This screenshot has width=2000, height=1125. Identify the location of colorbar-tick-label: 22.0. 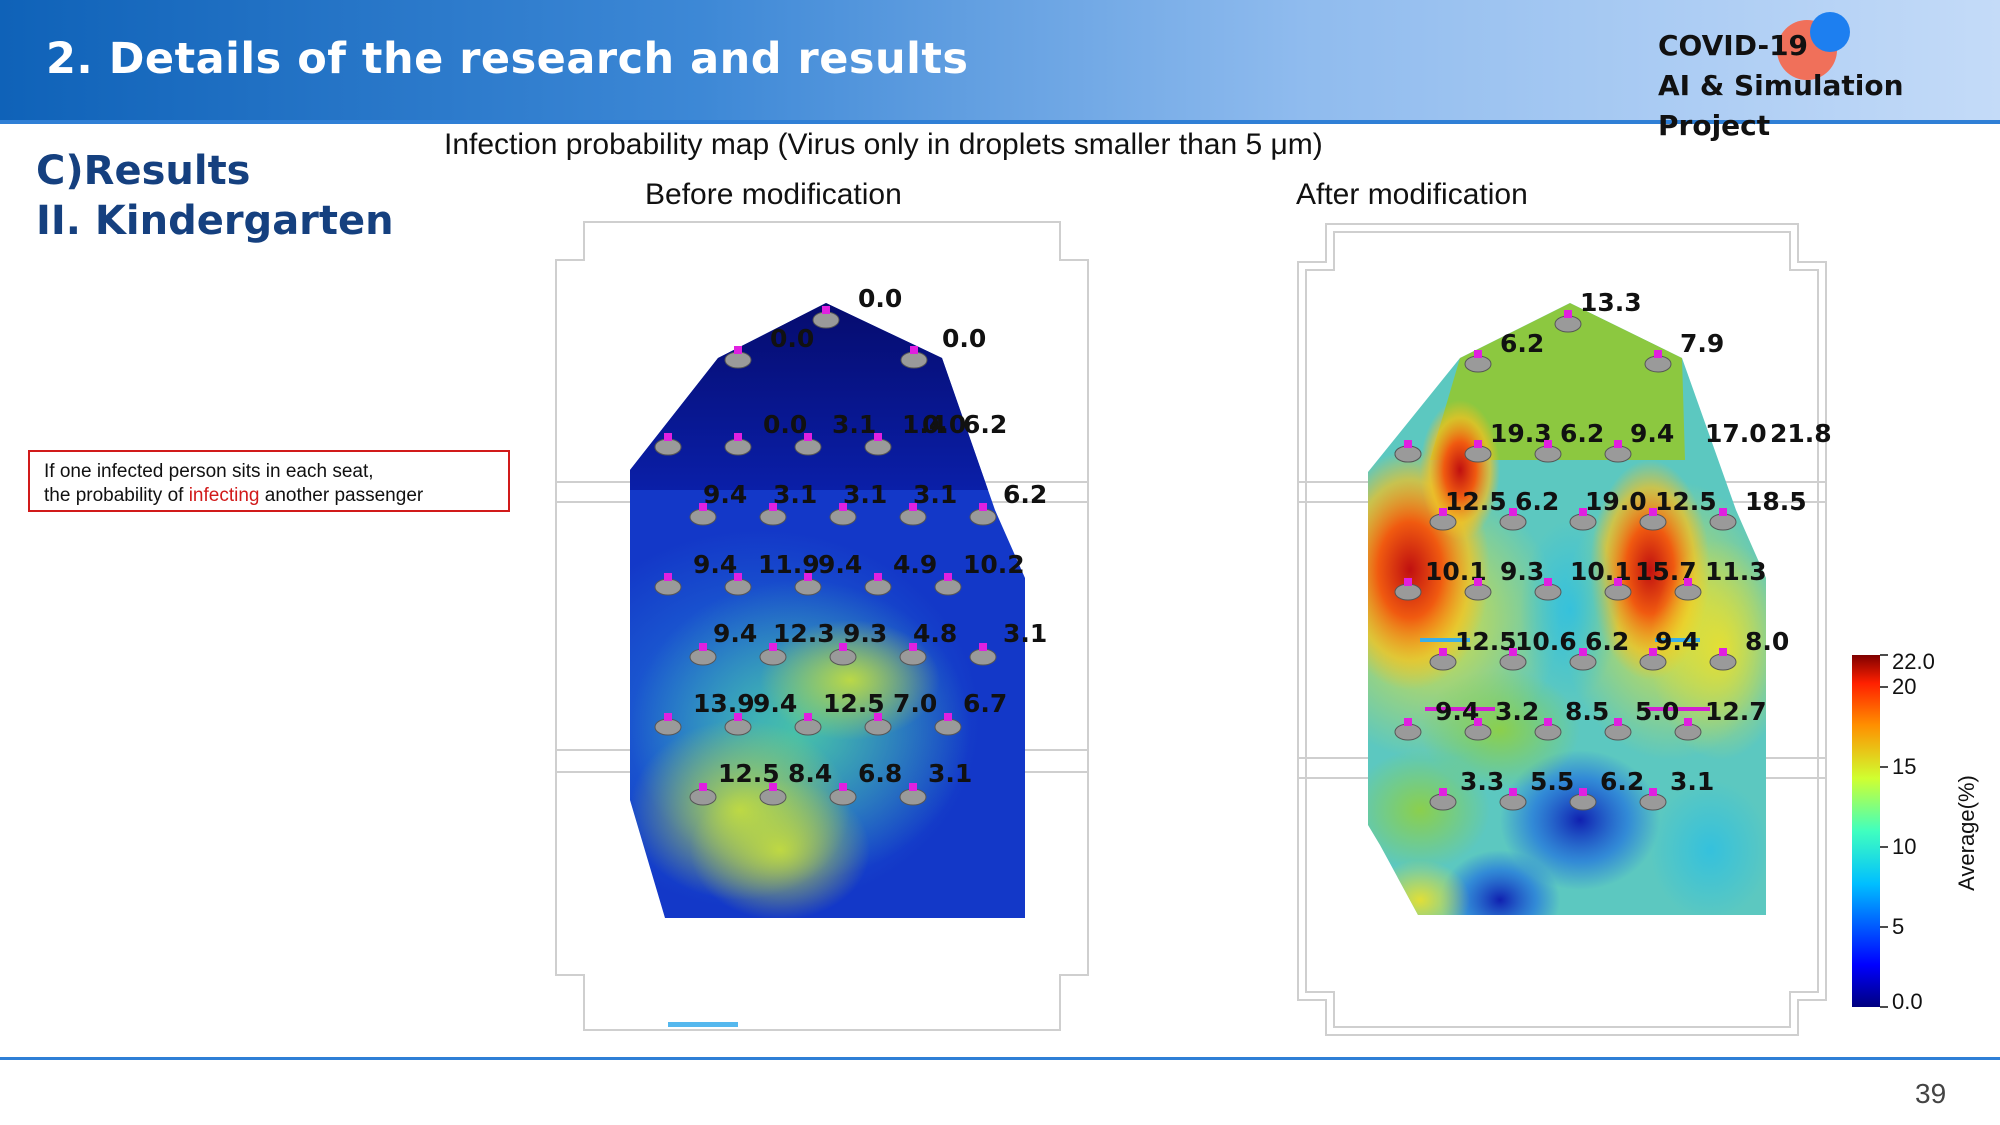
(1913, 663).